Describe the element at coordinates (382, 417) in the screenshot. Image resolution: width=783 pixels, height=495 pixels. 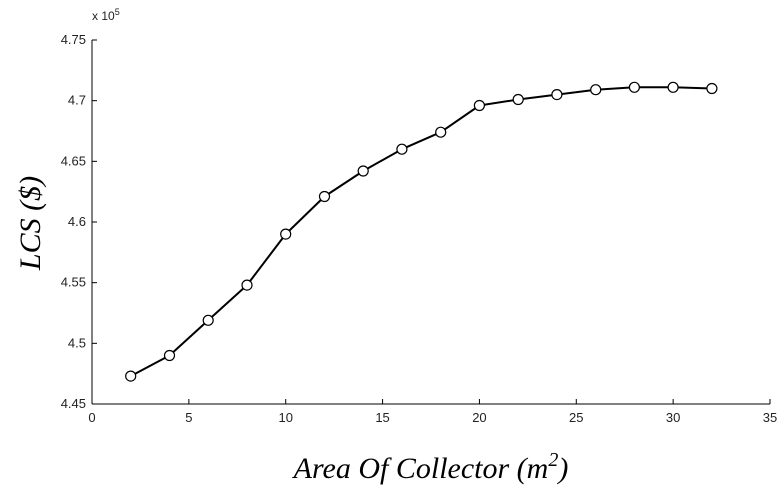
I see `x-tick-label: 15` at that location.